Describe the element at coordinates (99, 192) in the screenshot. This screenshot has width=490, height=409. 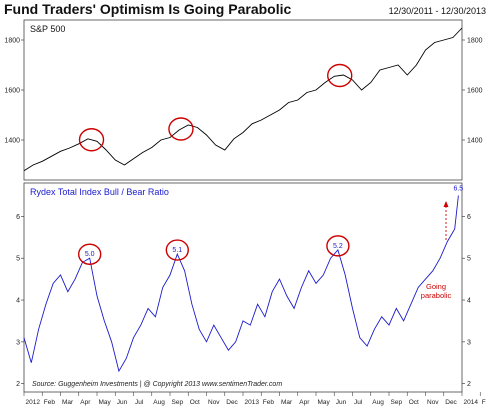
I see `rydex-label: Rydex Total Index Bull / Bear Ratio` at that location.